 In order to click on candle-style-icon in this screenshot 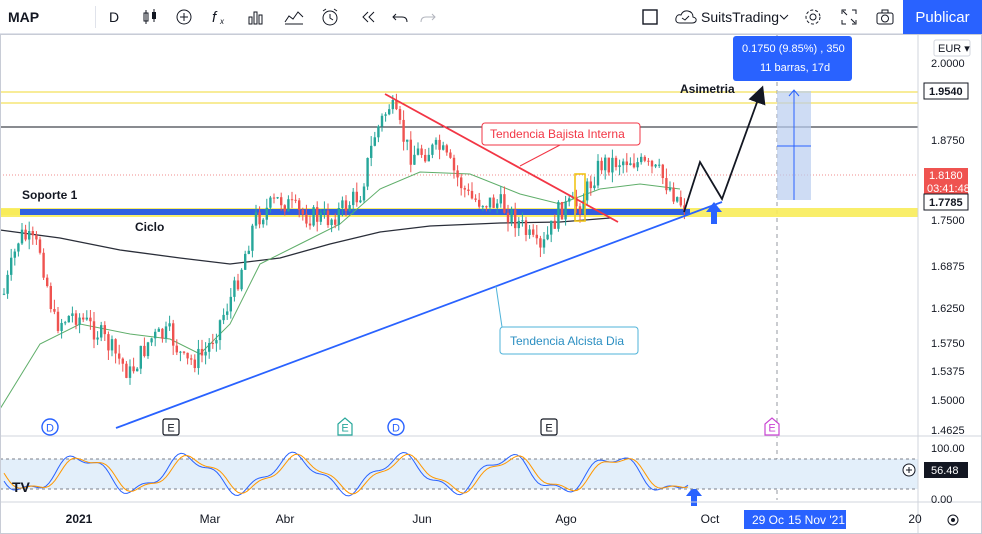, I will do `click(150, 17)`.